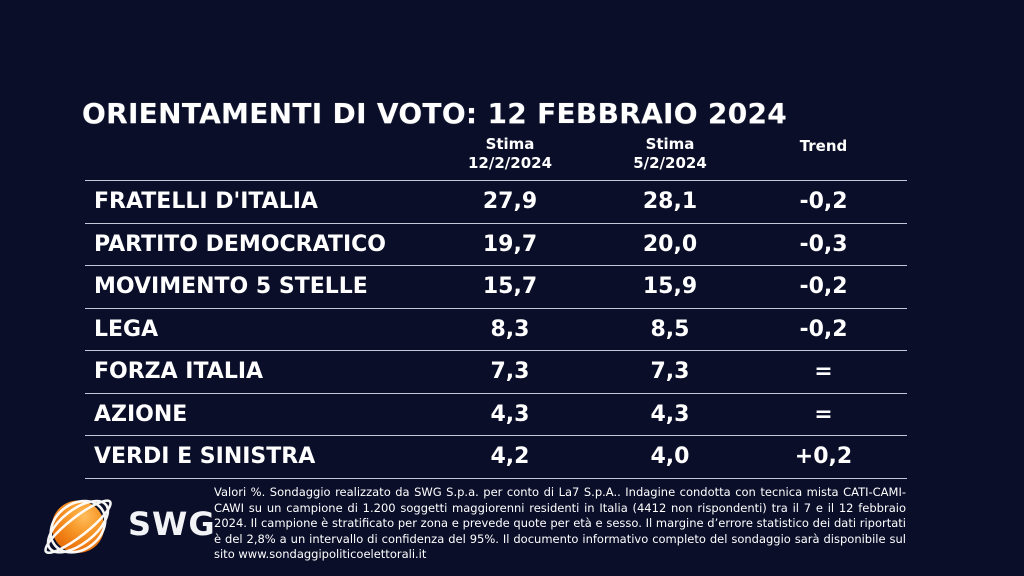 The image size is (1024, 576). Describe the element at coordinates (510, 202) in the screenshot. I see `estimate-current: 27,9` at that location.